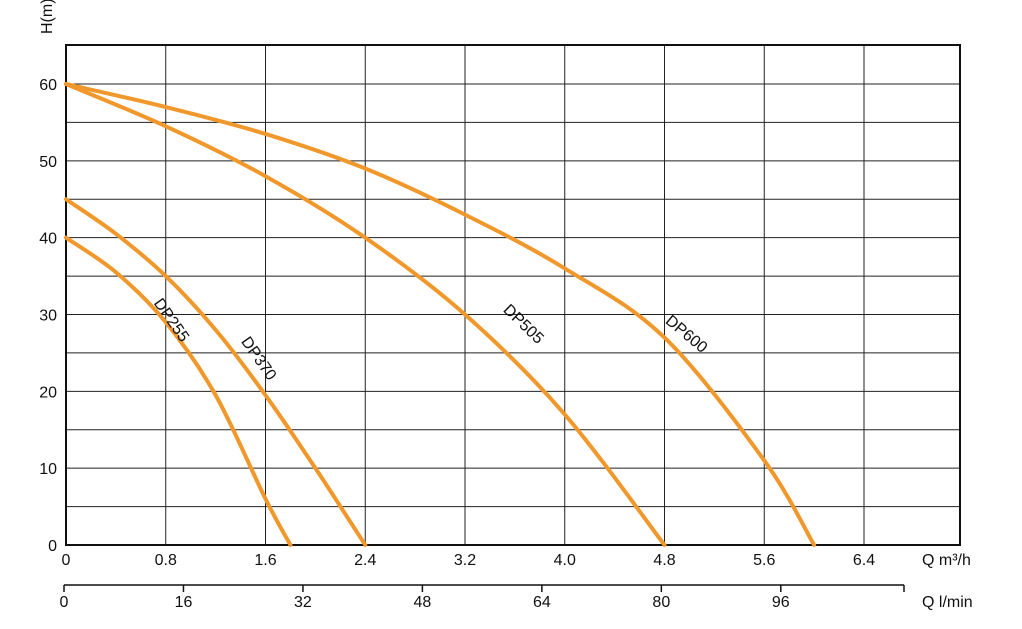 The height and width of the screenshot is (629, 1022). I want to click on y-tick-label: 20, so click(48, 392).